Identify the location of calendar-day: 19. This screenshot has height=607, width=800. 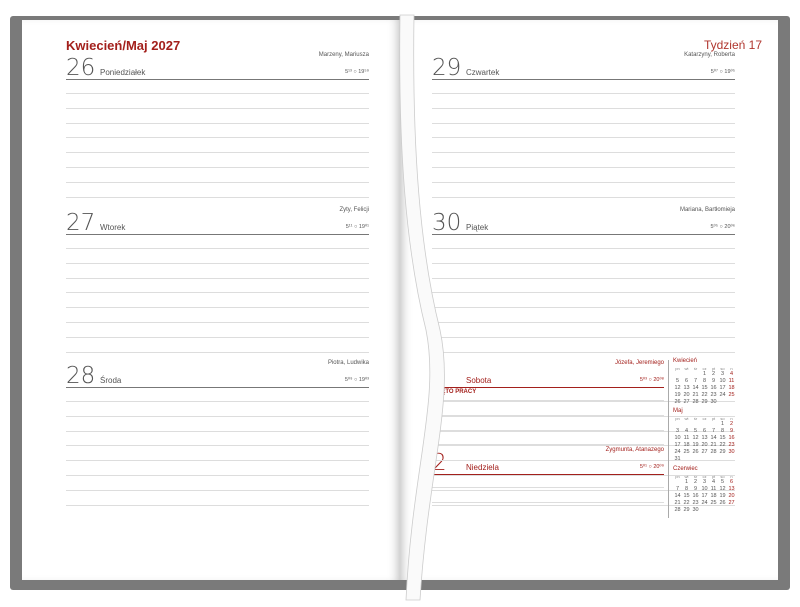
(677, 395).